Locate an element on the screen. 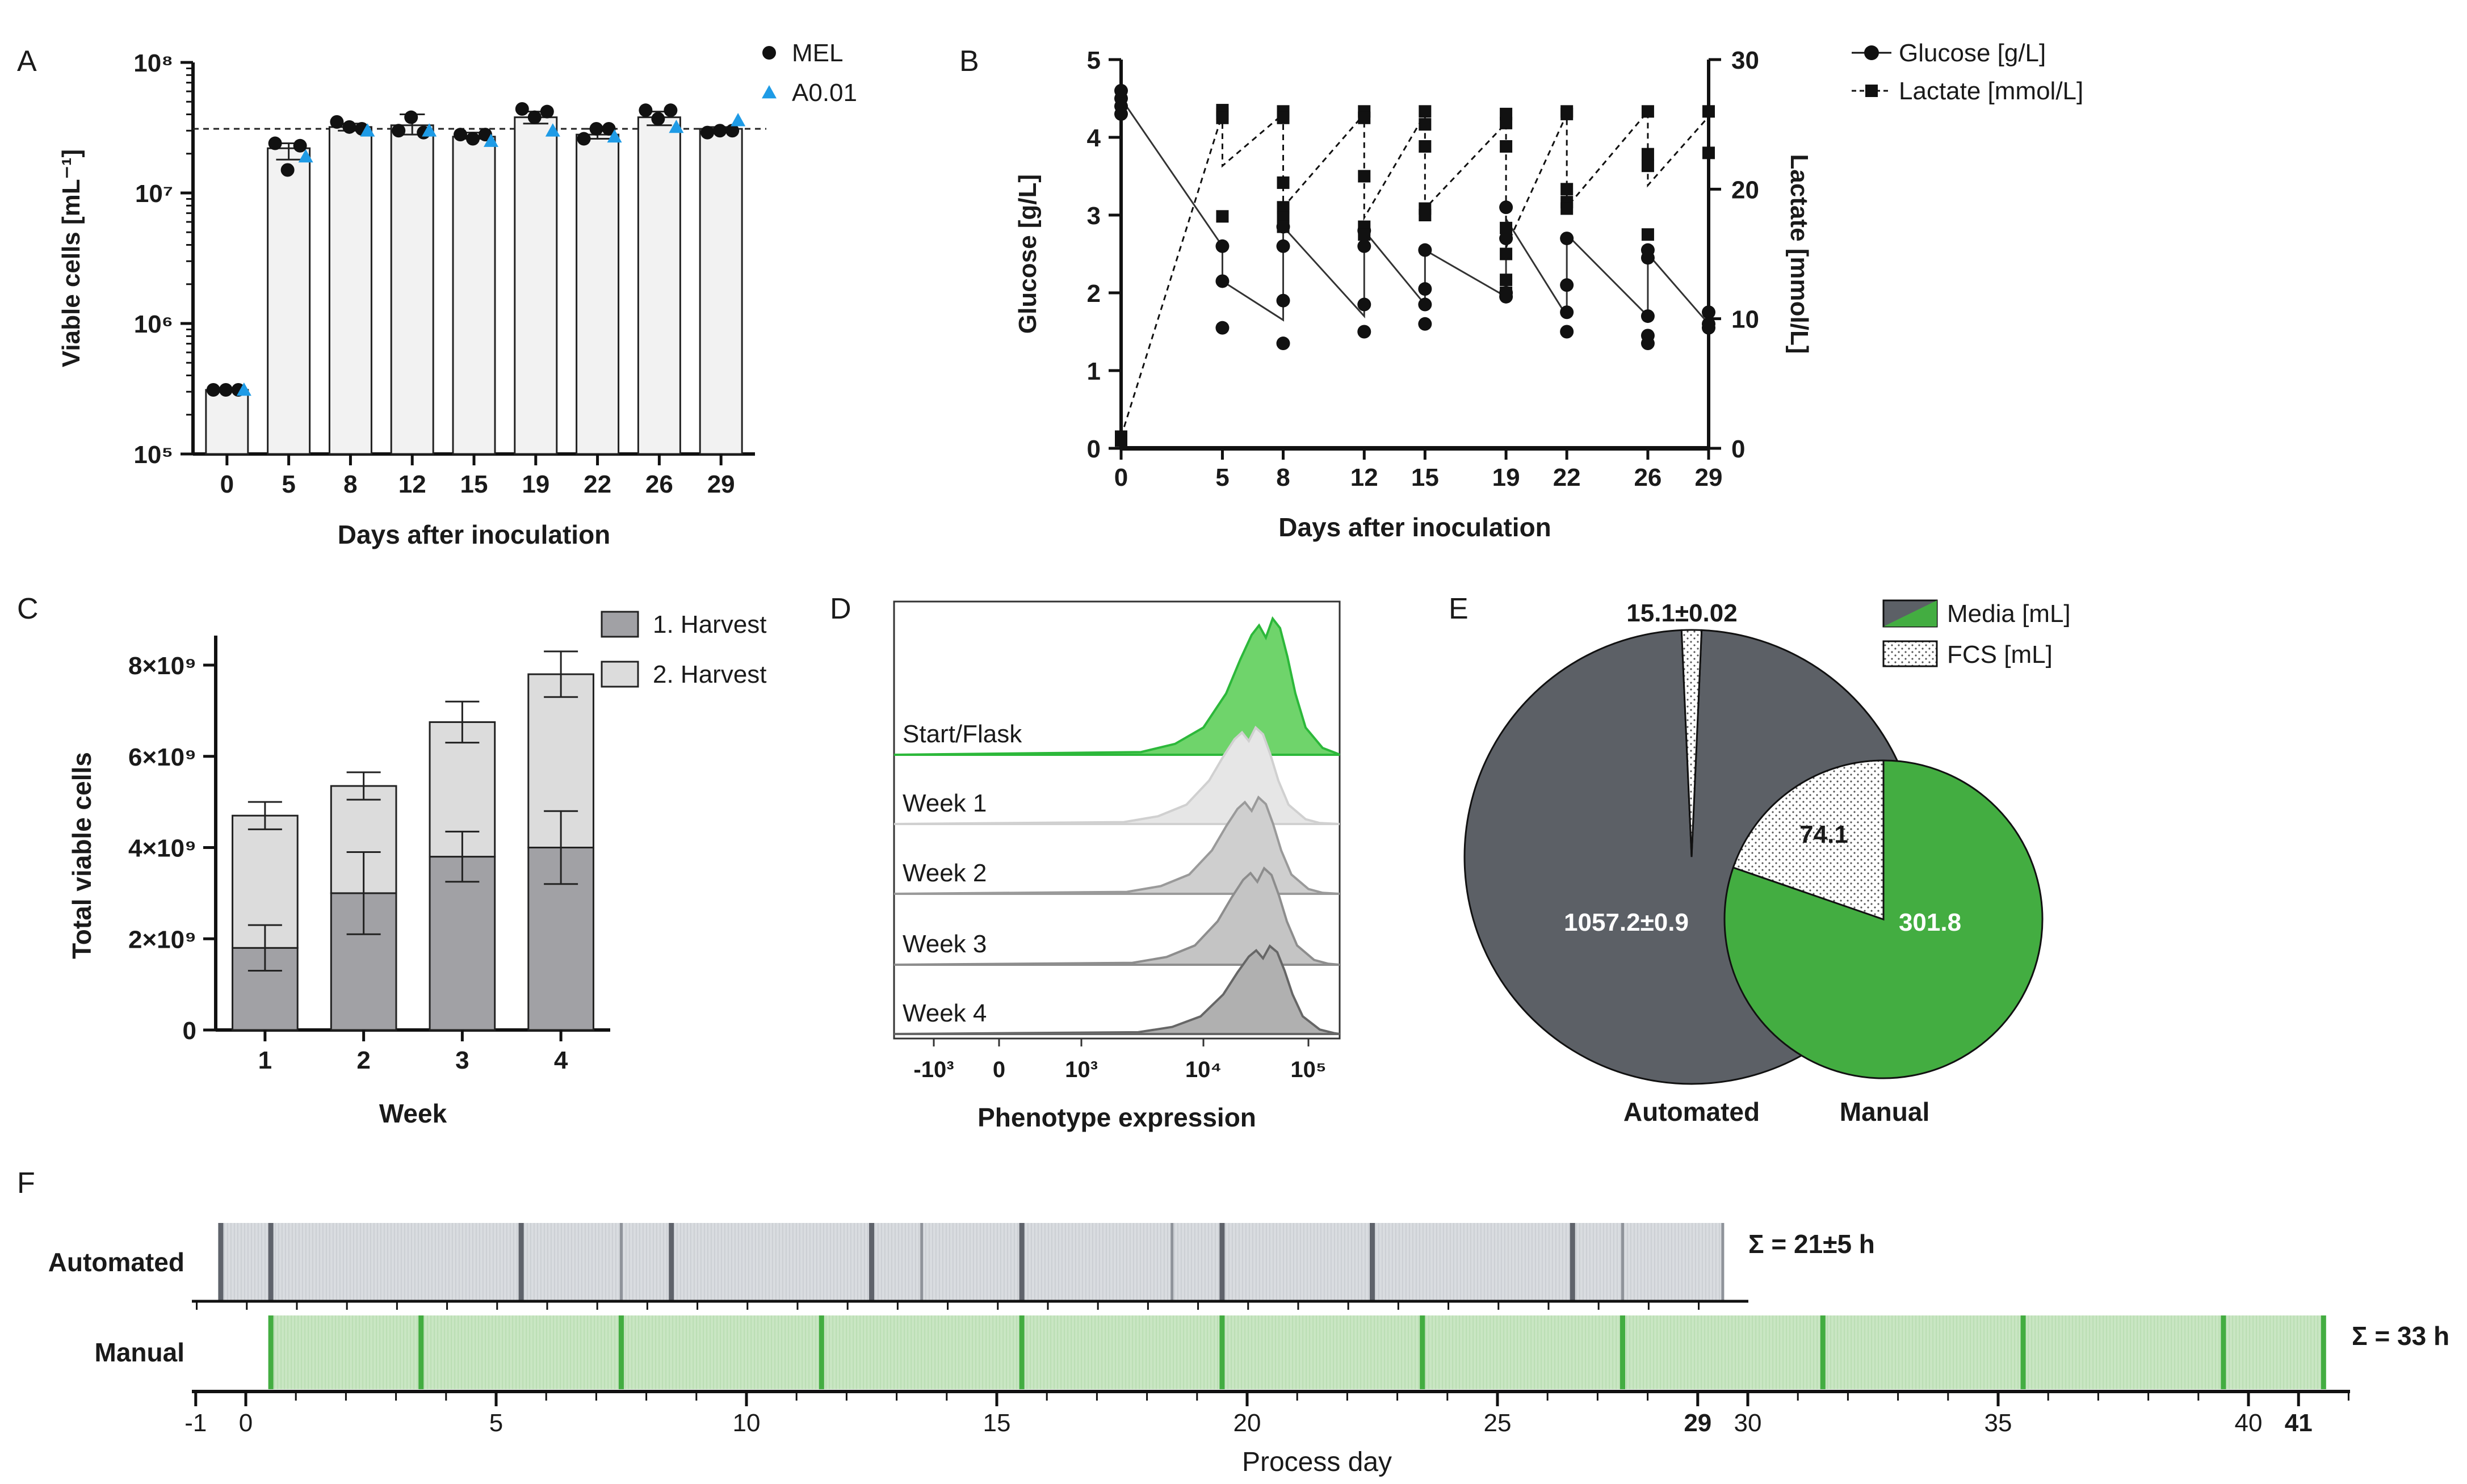  legend-glucose-marker is located at coordinates (1871, 53).